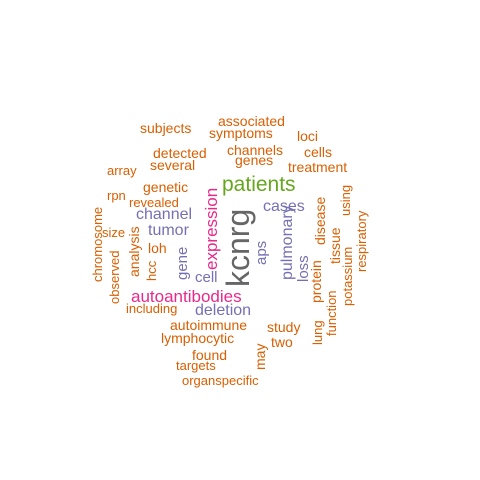 The width and height of the screenshot is (480, 480). What do you see at coordinates (164, 214) in the screenshot?
I see `word-channel: channel` at bounding box center [164, 214].